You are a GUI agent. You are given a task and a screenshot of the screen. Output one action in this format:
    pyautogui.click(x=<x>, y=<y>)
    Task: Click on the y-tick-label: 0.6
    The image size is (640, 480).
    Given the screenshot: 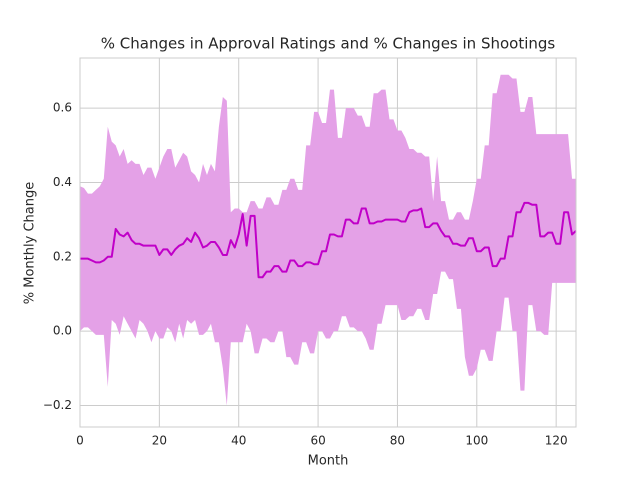 What is the action you would take?
    pyautogui.click(x=62, y=108)
    